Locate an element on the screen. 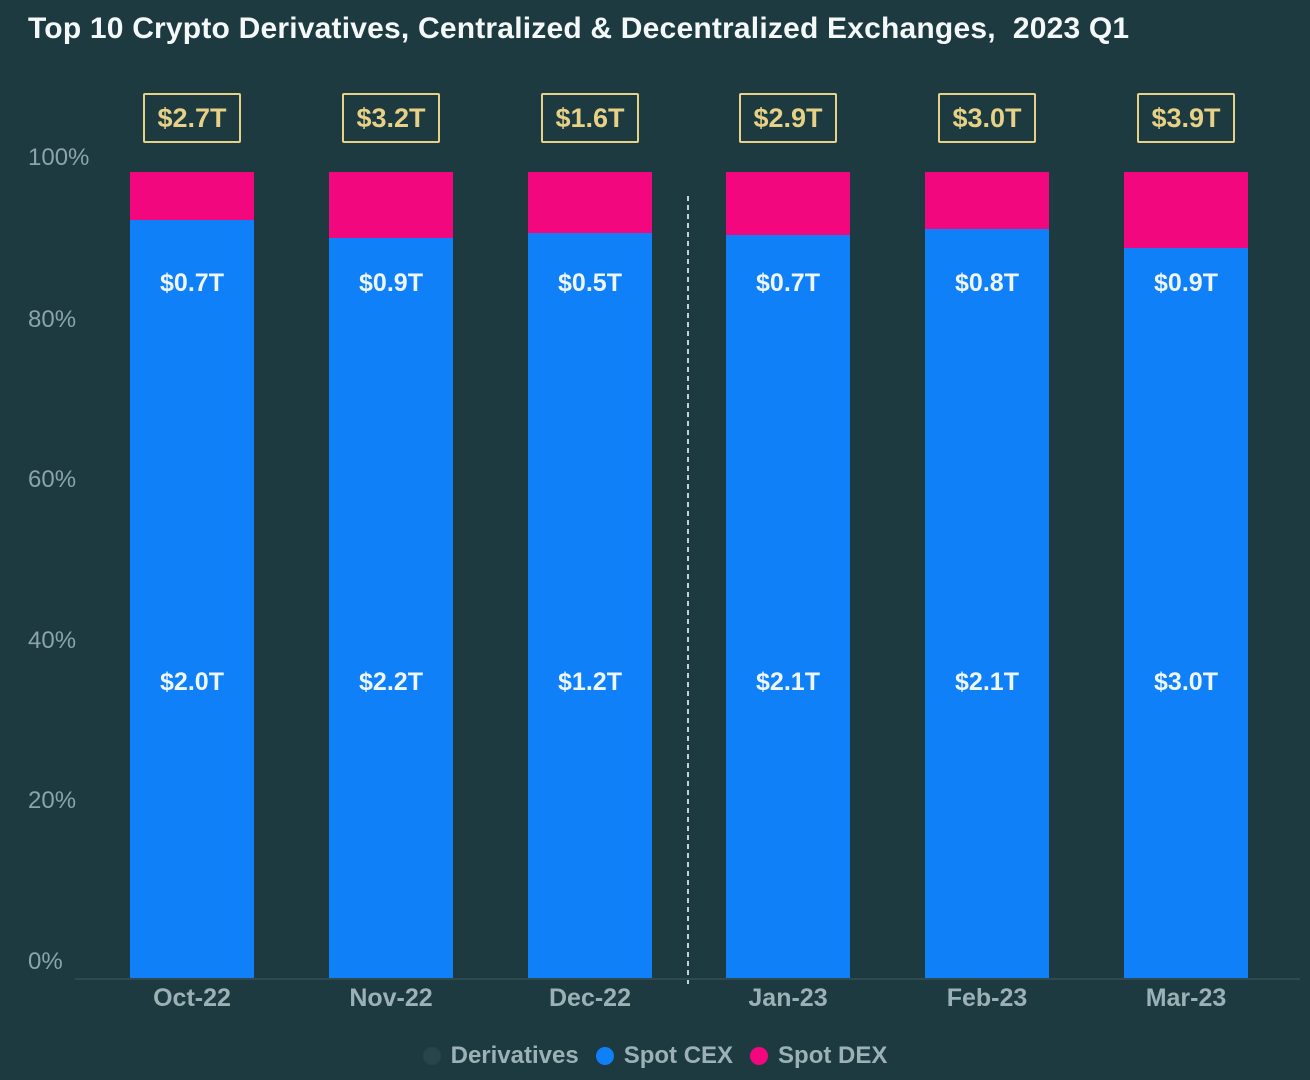  derivatives-value-box: $2.9T is located at coordinates (788, 118).